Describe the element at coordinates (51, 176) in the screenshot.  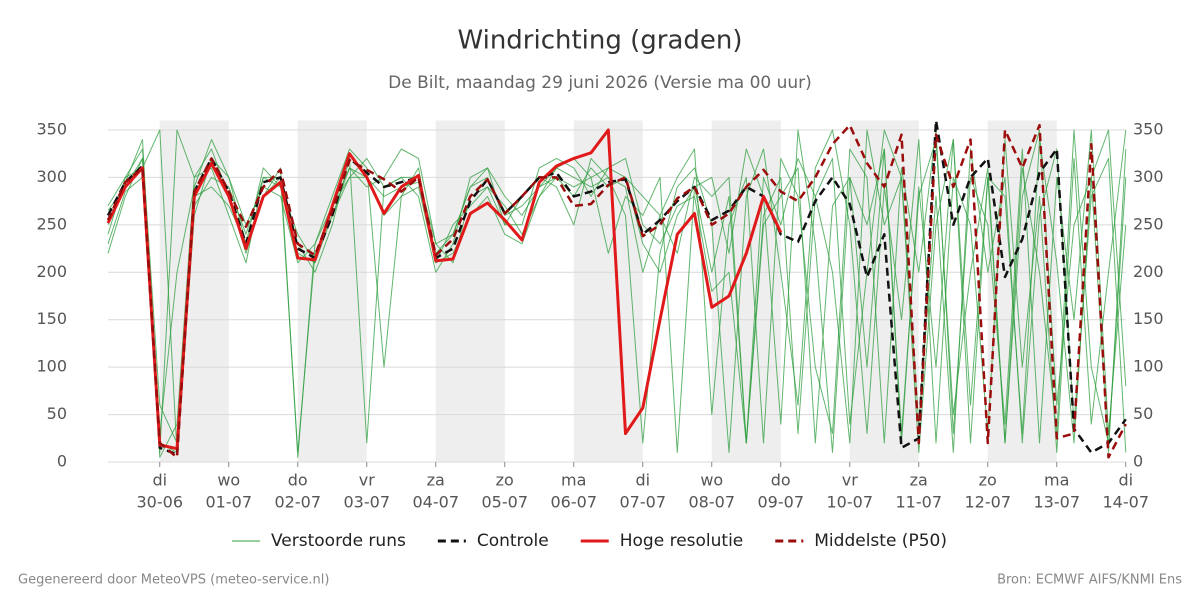
I see `y-tick-label: 300` at that location.